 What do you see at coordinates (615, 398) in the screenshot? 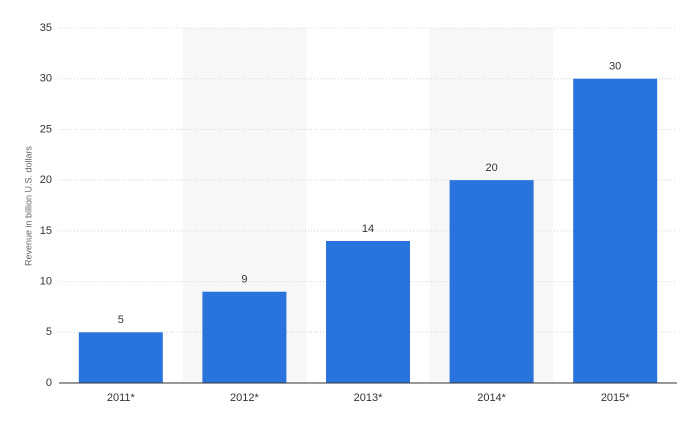
I see `x-tick-label: 2015*` at bounding box center [615, 398].